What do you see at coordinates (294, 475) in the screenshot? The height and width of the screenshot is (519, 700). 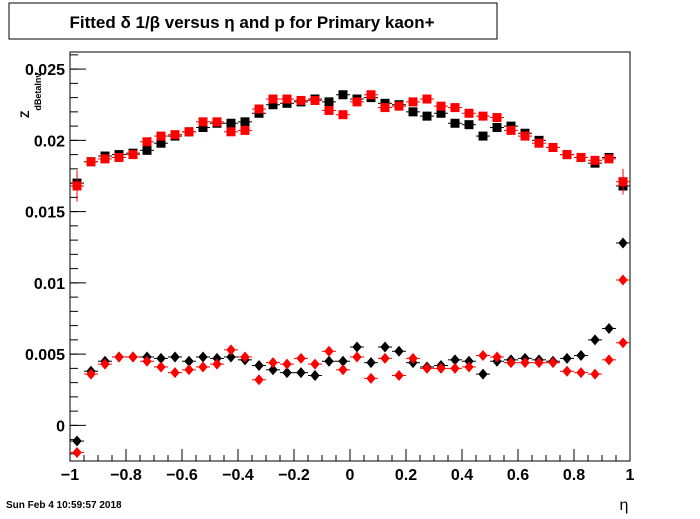 I see `x-tick-label: −0.2` at bounding box center [294, 475].